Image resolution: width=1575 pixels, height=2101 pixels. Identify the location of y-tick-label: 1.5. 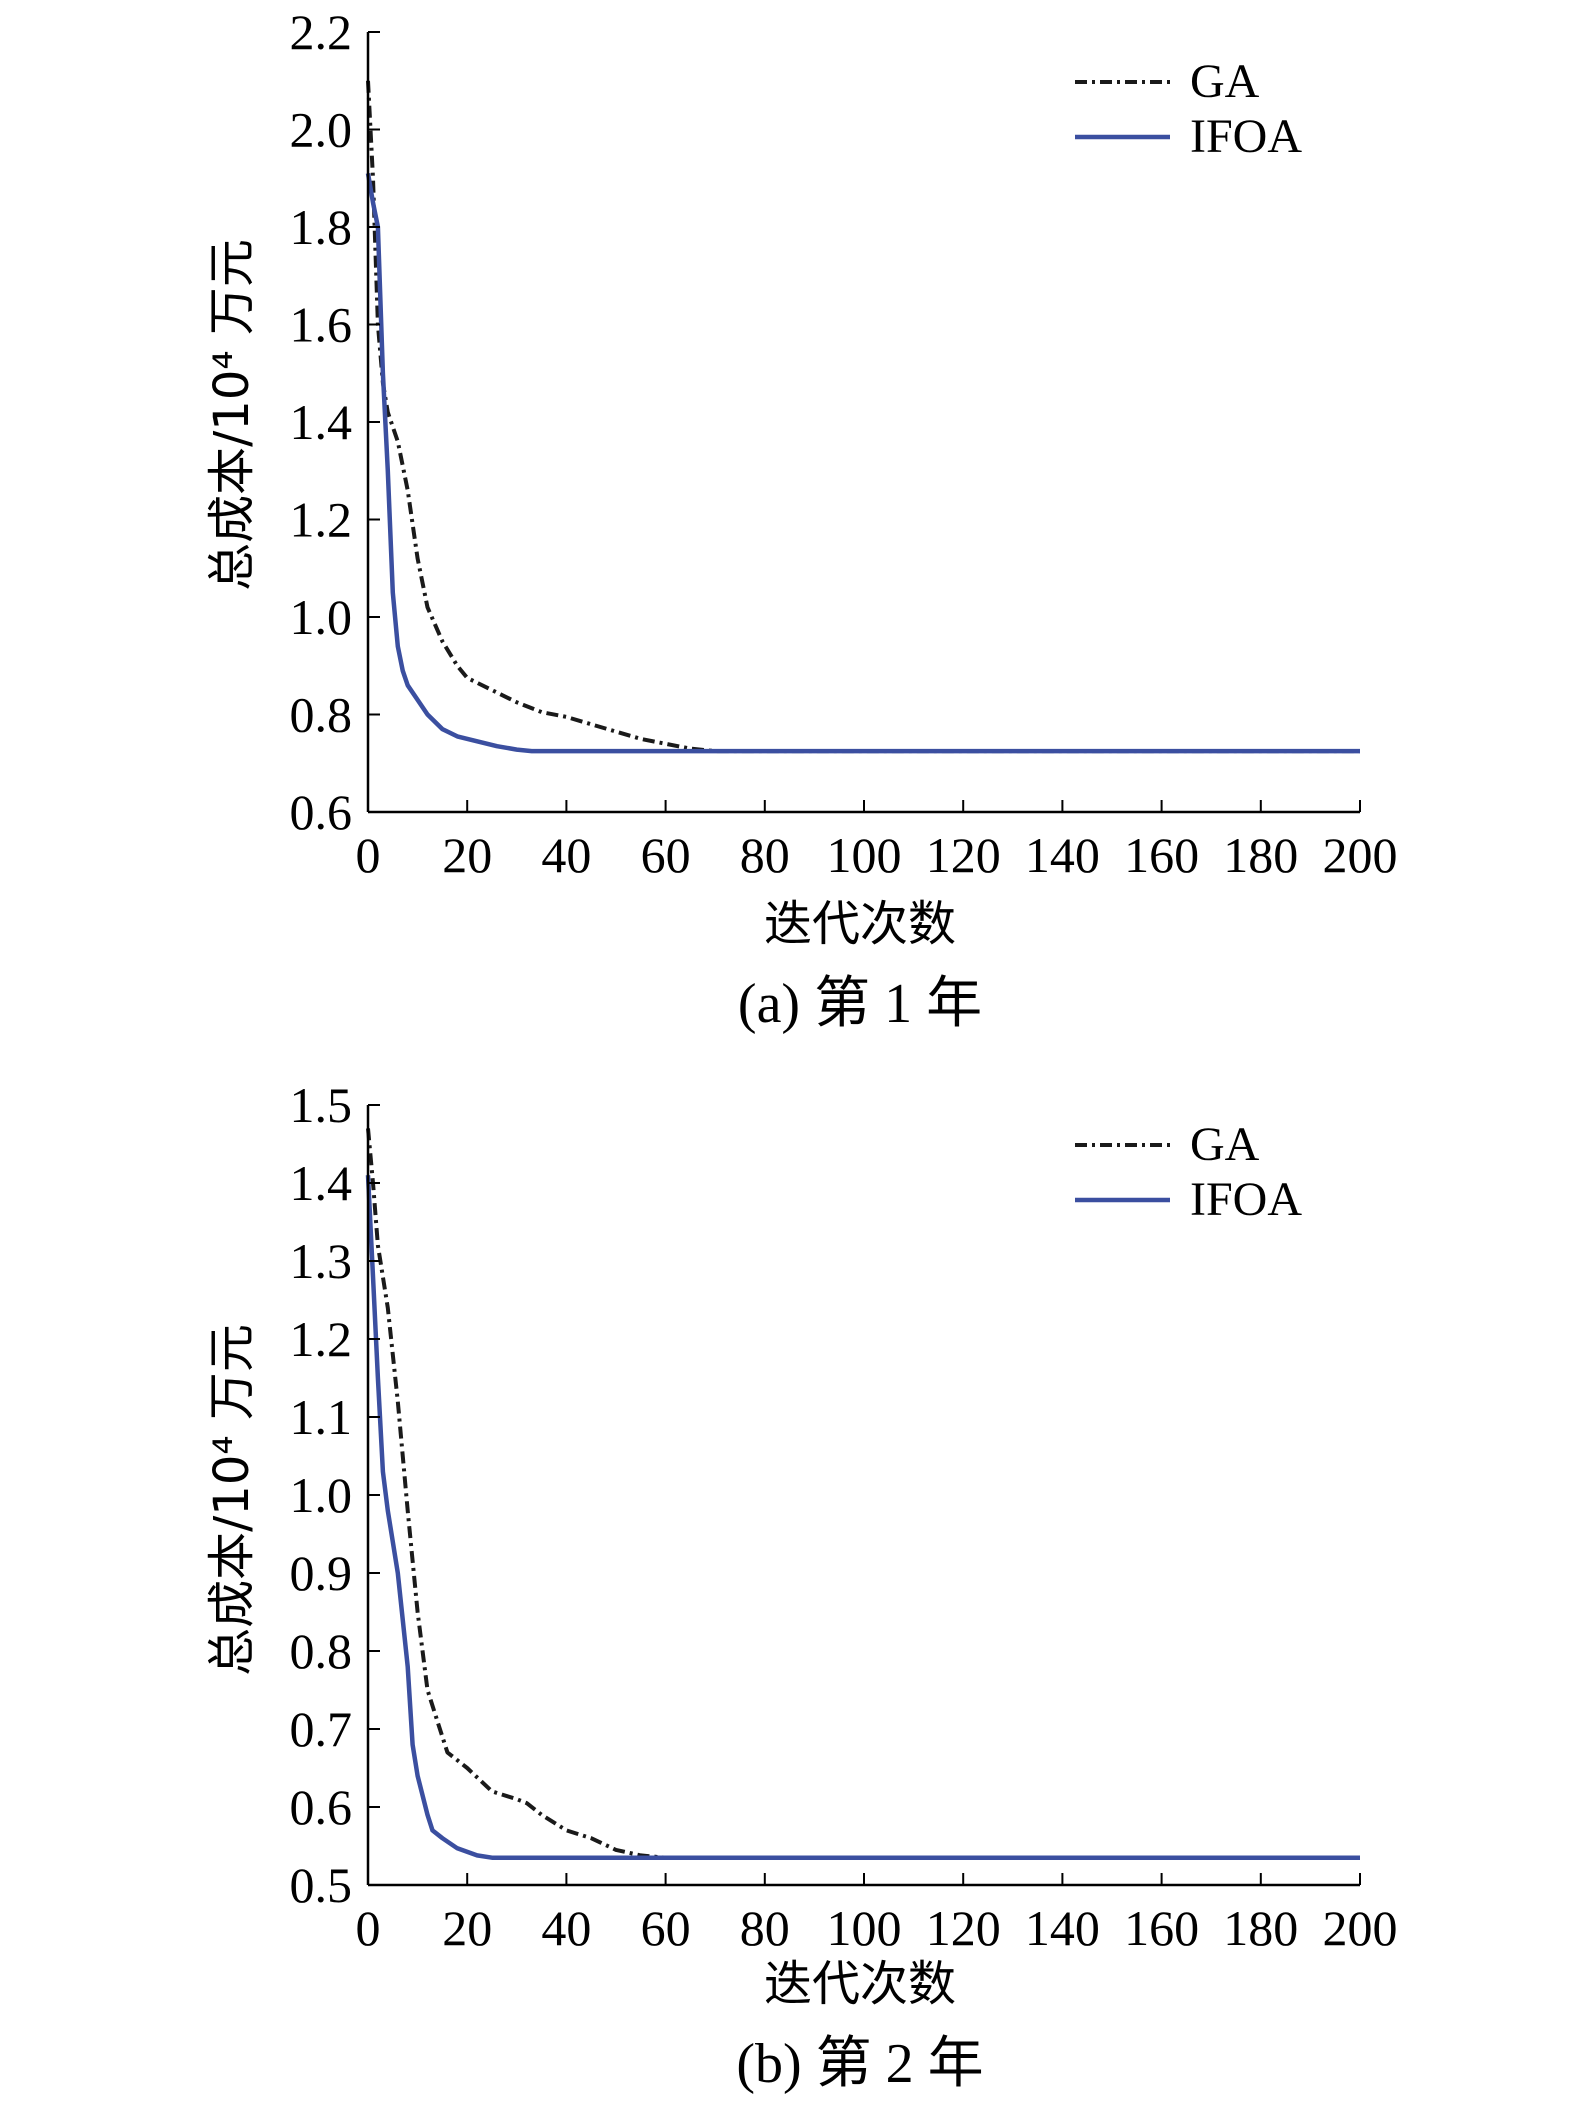
(321, 1105).